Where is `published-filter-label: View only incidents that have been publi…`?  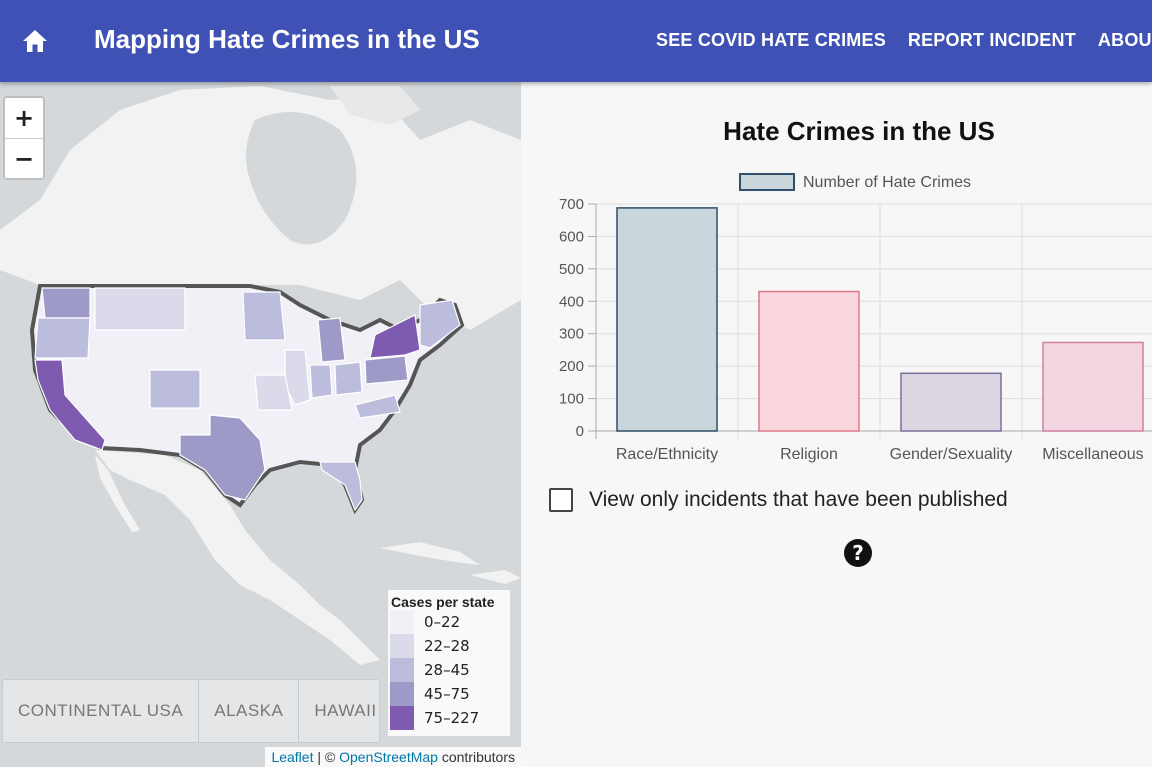
published-filter-label: View only incidents that have been publi… is located at coordinates (798, 499).